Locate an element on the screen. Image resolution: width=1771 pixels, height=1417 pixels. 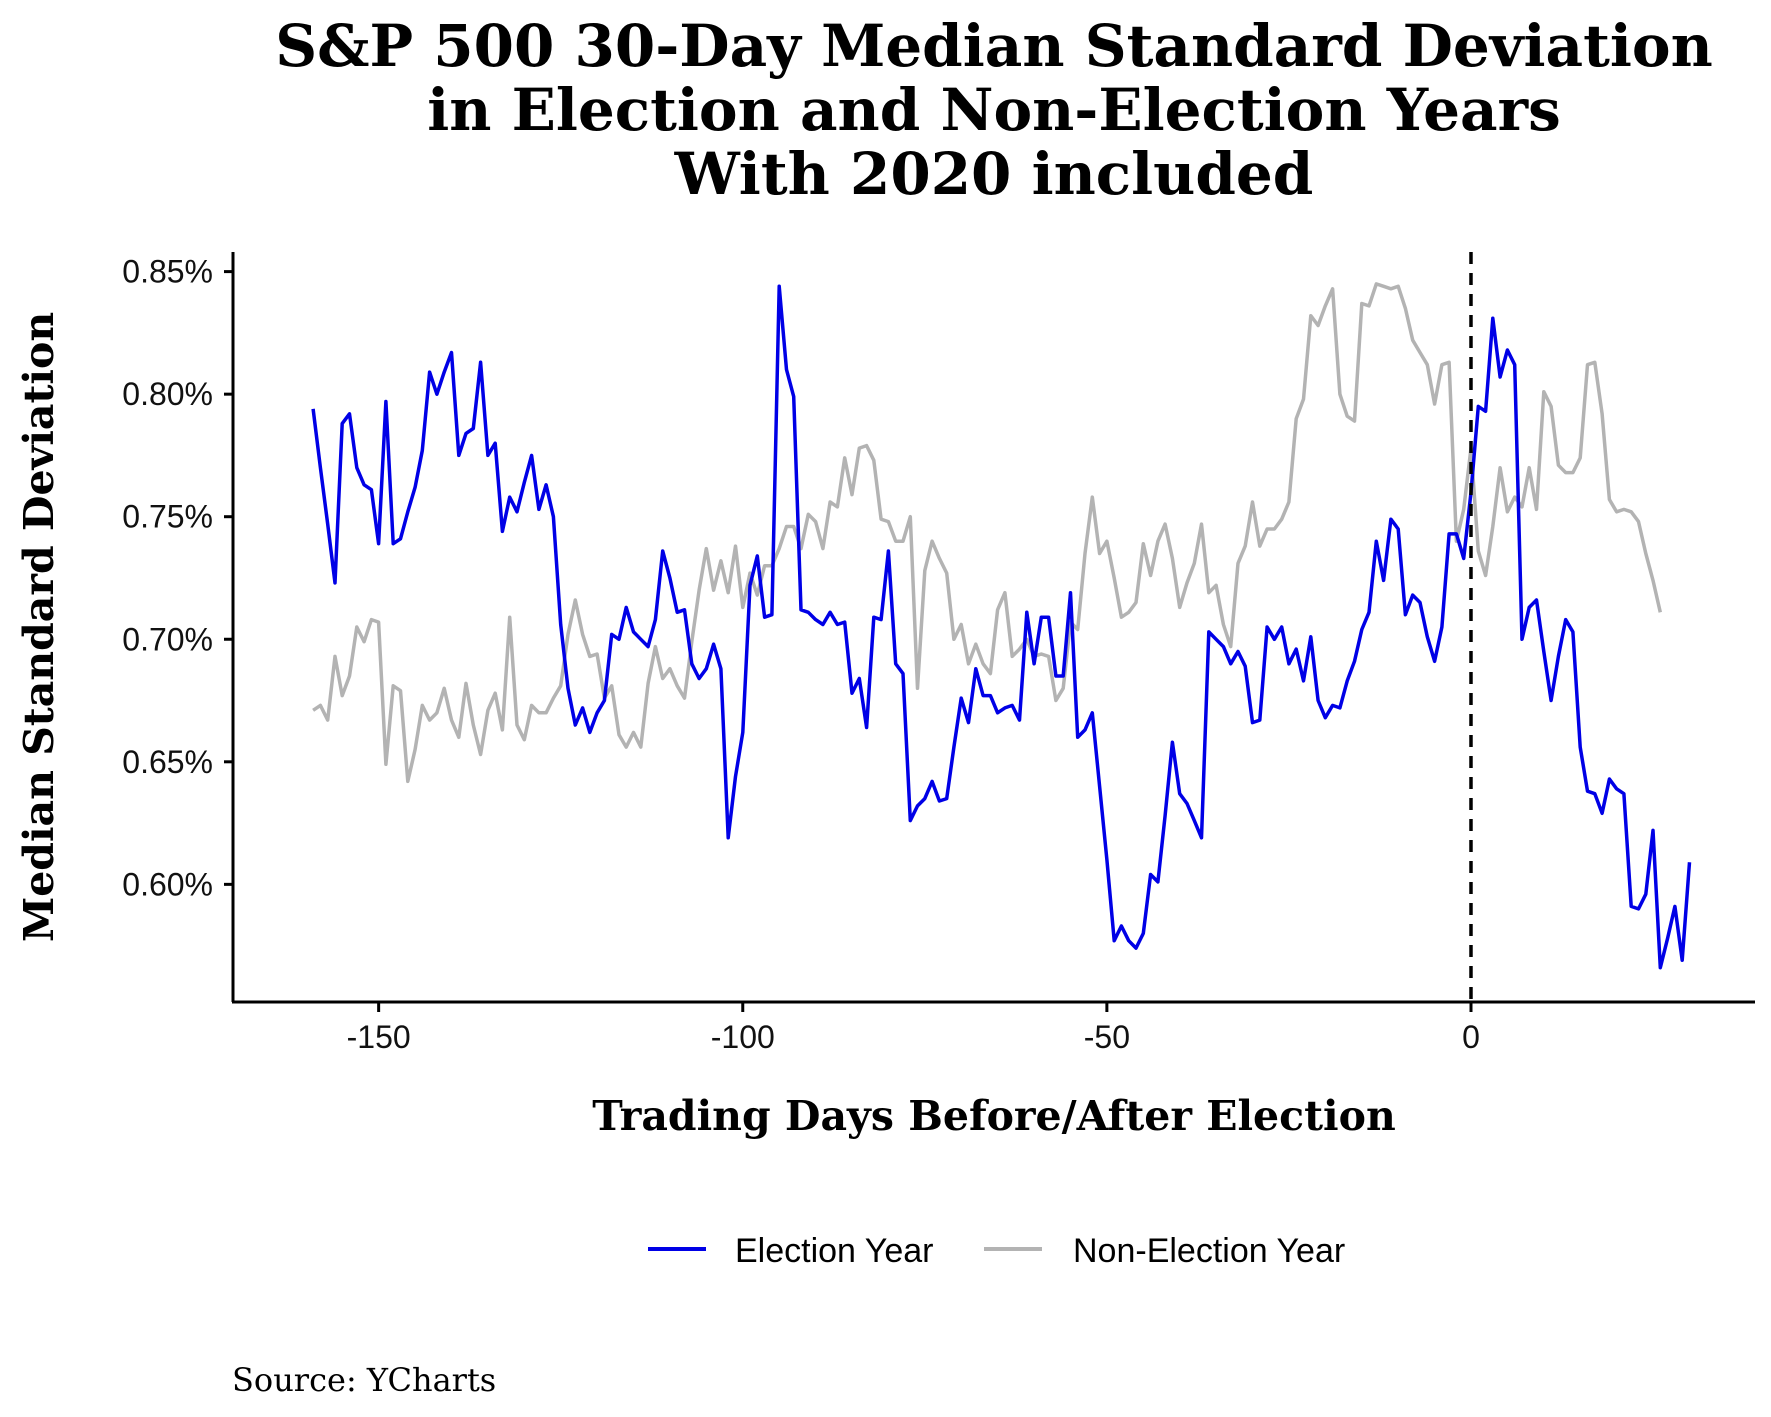
y-tick-label: 0.80% is located at coordinates (167, 394).